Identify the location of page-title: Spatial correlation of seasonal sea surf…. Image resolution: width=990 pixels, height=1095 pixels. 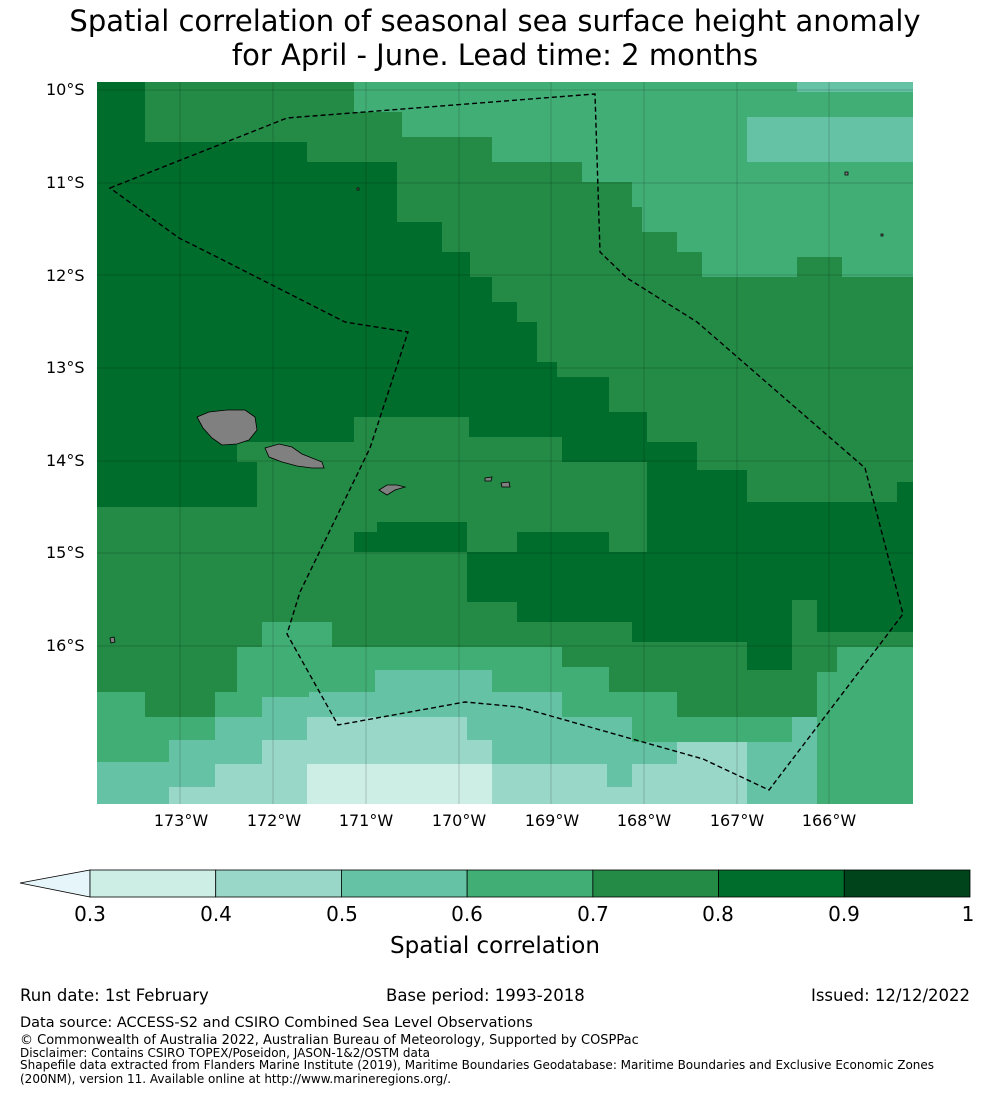
(495, 38).